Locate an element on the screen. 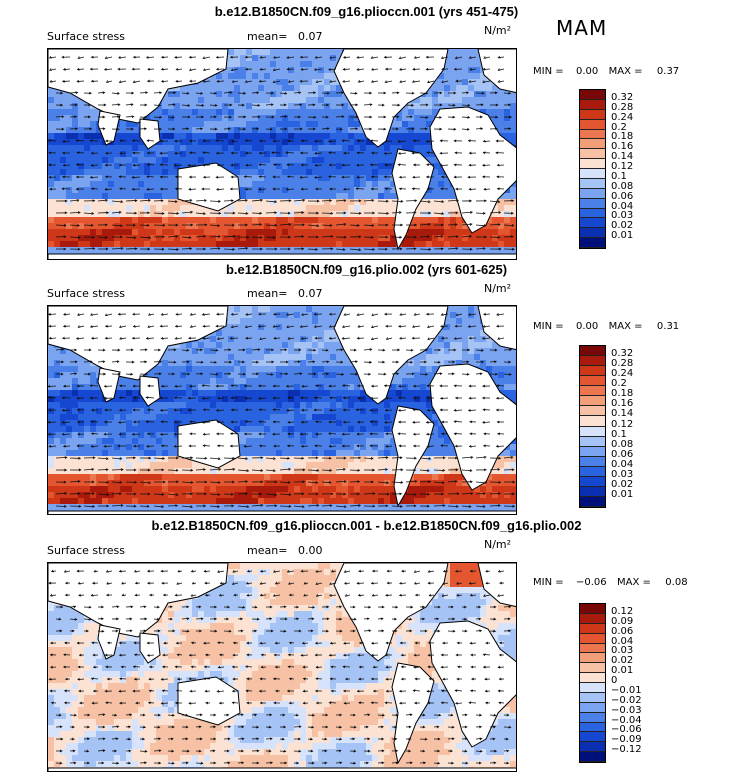 The width and height of the screenshot is (733, 779). colorbar-tick-label: 0.24 is located at coordinates (622, 374).